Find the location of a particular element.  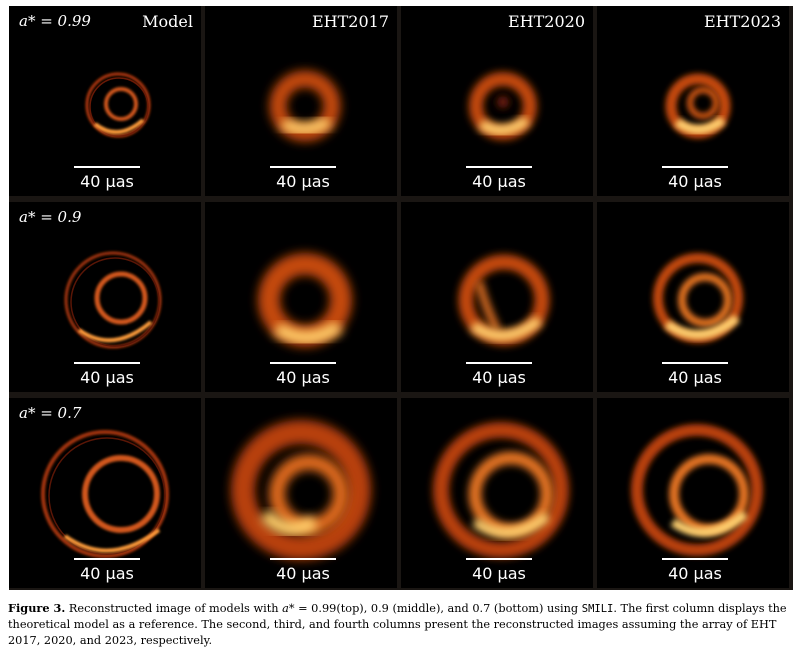

caption-text: Reconstructed image of models with is located at coordinates (174, 608).